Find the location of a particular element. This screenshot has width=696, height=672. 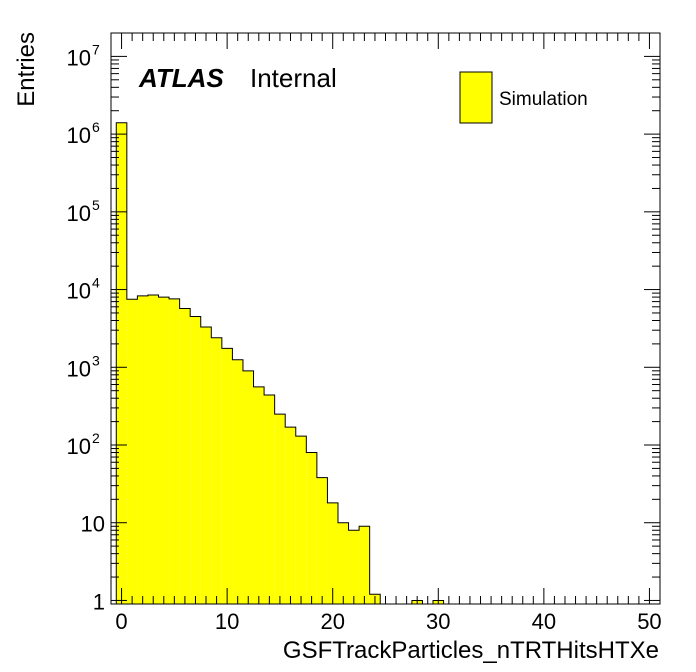

y-tick-exponent: 7 is located at coordinates (96, 49).